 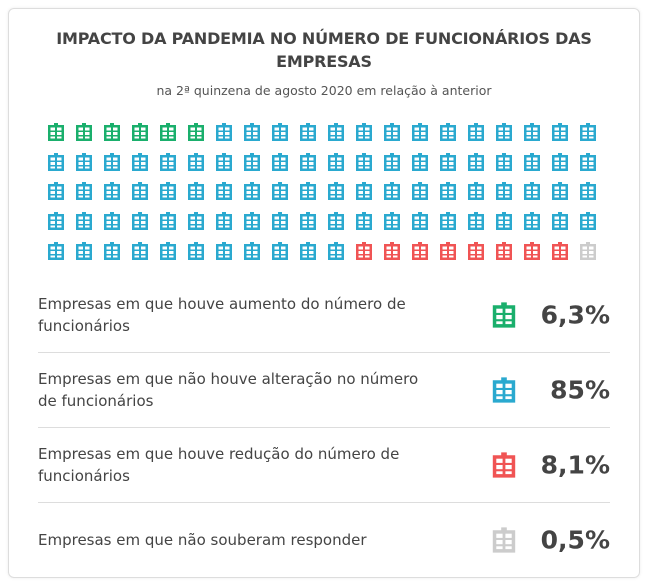 What do you see at coordinates (575, 315) in the screenshot?
I see `legend-value: 6,3%` at bounding box center [575, 315].